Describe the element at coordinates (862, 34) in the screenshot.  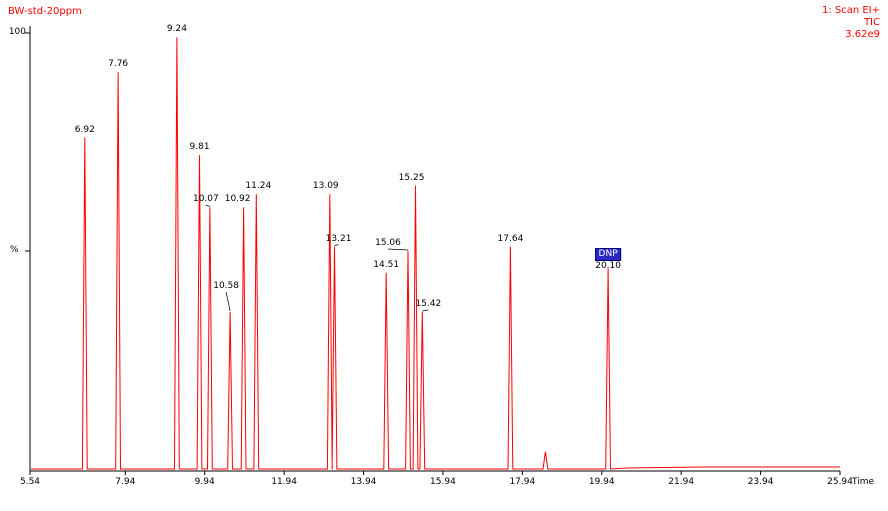
I see `intensity-value: 3.62e9` at that location.